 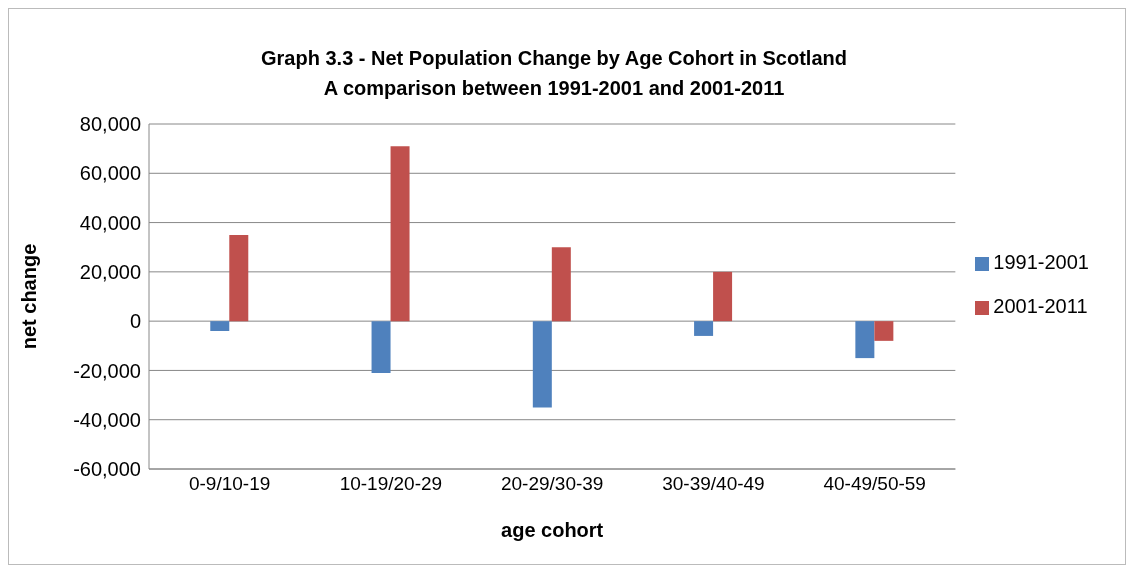 I want to click on x-tick-label: 40-49/50-59, so click(x=874, y=484).